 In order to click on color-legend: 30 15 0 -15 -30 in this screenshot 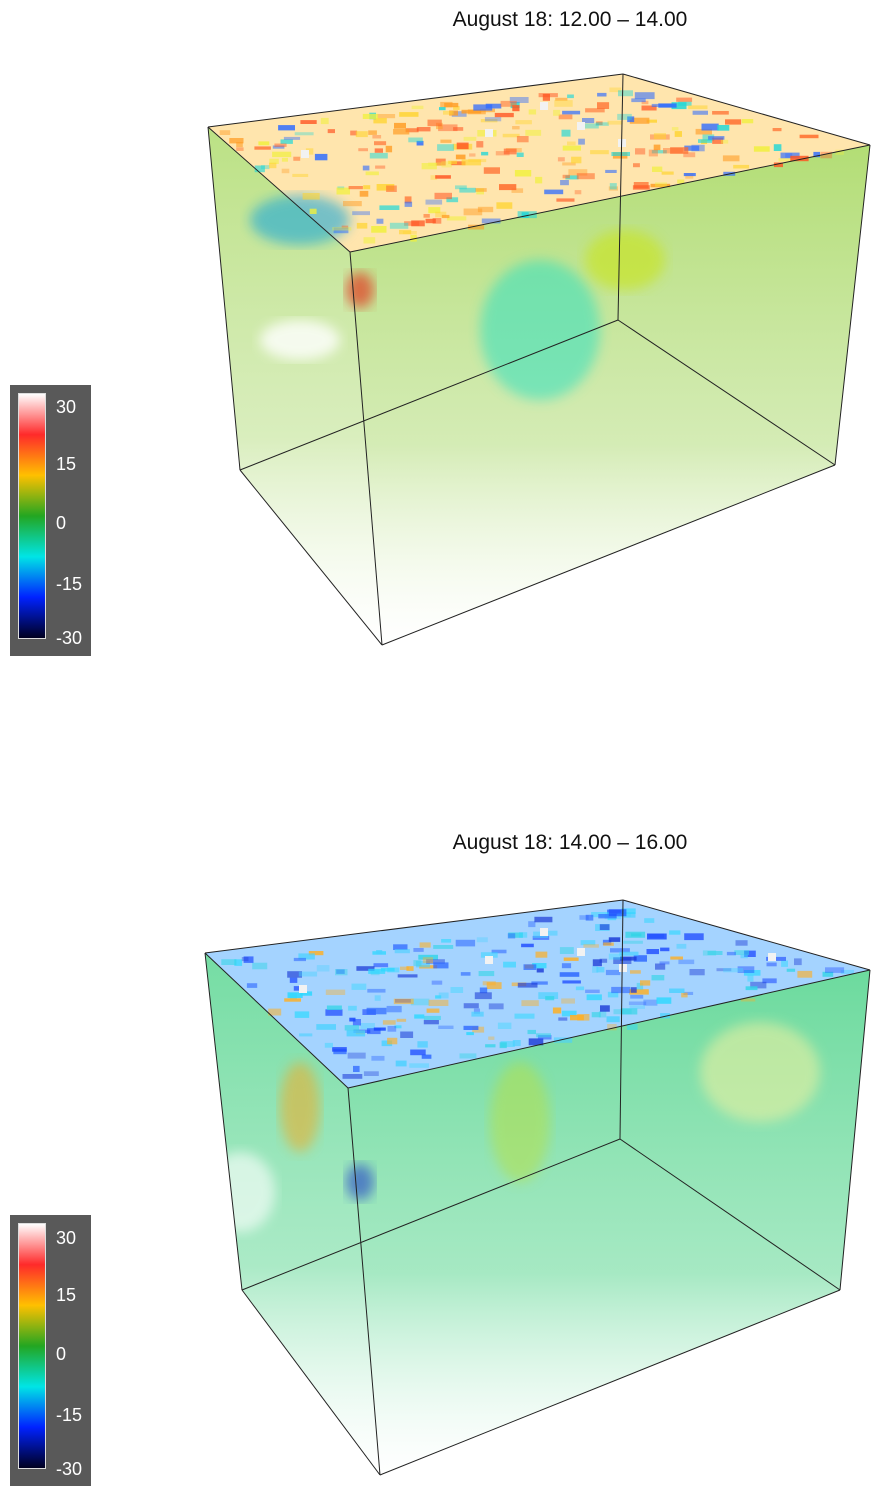, I will do `click(50, 520)`.